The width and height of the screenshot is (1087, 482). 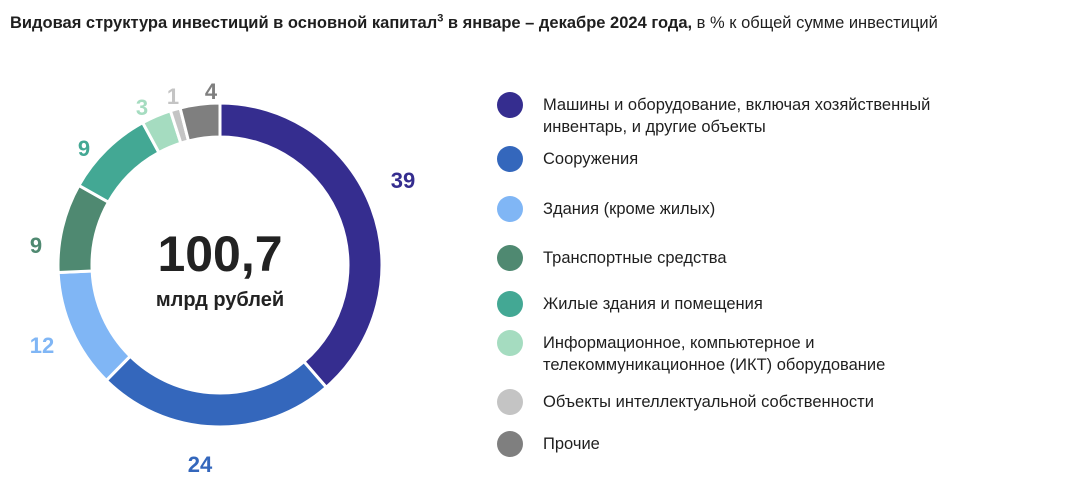 What do you see at coordinates (211, 91) in the screenshot?
I see `data-label-other: 4` at bounding box center [211, 91].